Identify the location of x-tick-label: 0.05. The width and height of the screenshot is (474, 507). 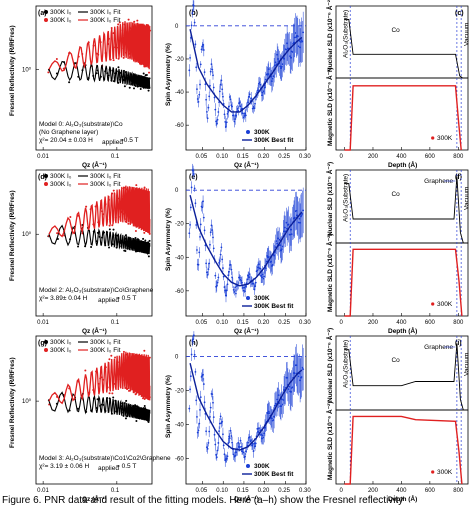
(202, 323).